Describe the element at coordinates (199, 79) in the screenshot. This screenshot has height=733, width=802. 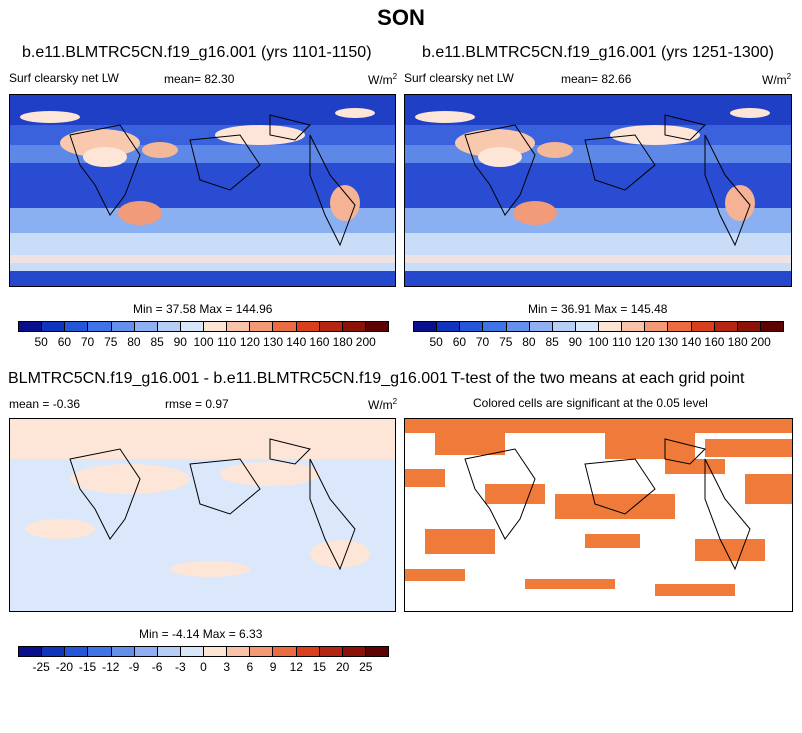
I see `mean-label-left: mean= 82.30` at that location.